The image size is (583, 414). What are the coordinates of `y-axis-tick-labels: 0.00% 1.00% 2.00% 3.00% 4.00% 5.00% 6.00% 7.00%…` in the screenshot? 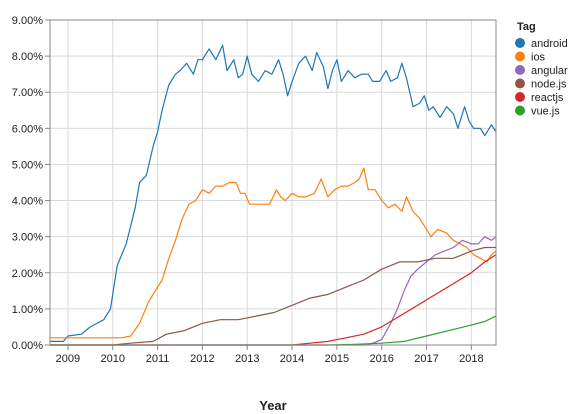 It's located at (27, 183).